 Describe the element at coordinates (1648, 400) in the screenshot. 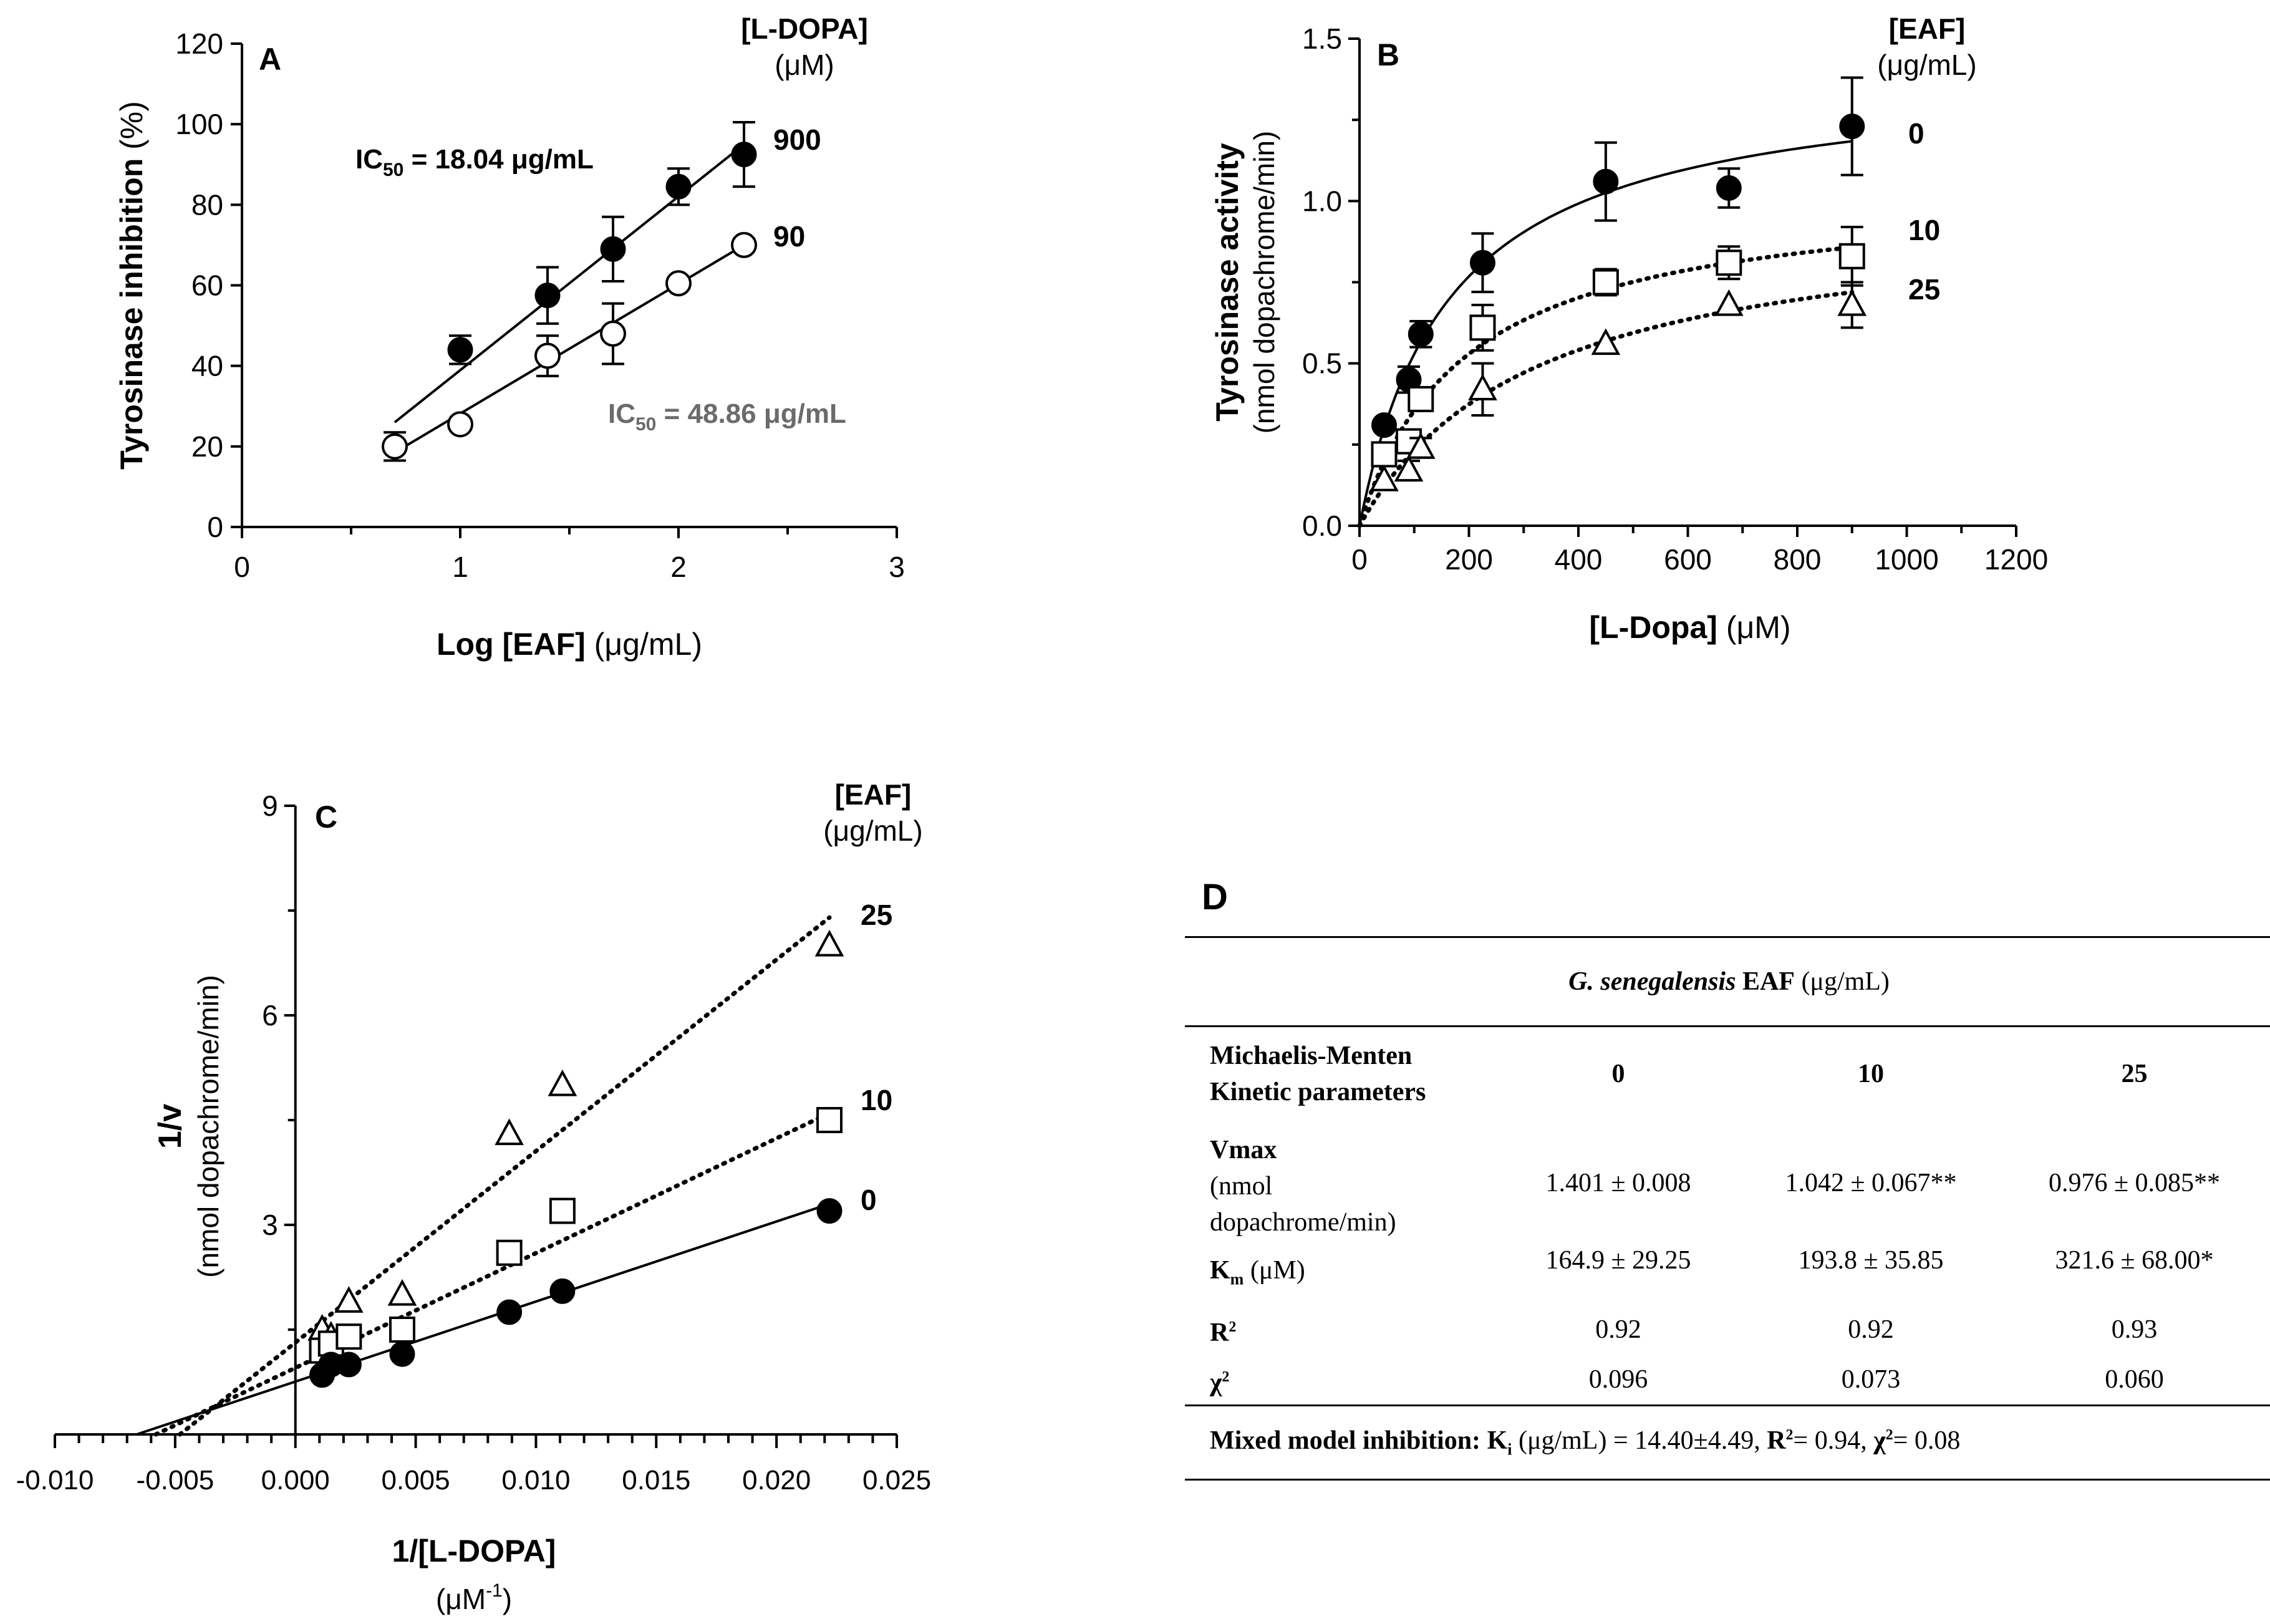

I see `series-25: 25` at that location.